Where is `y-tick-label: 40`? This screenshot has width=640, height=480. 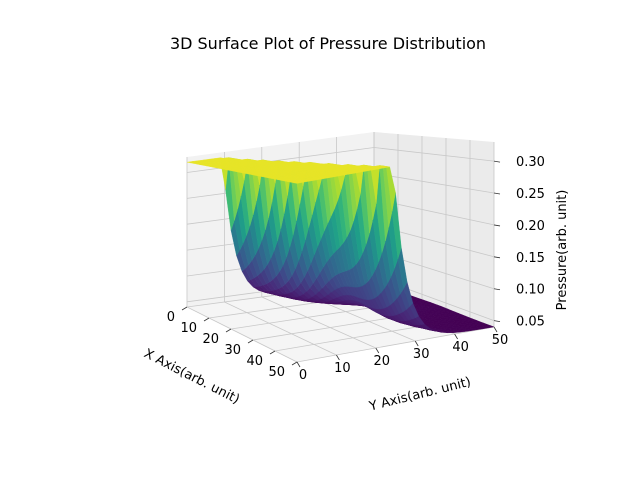
y-tick-label: 40 is located at coordinates (460, 347).